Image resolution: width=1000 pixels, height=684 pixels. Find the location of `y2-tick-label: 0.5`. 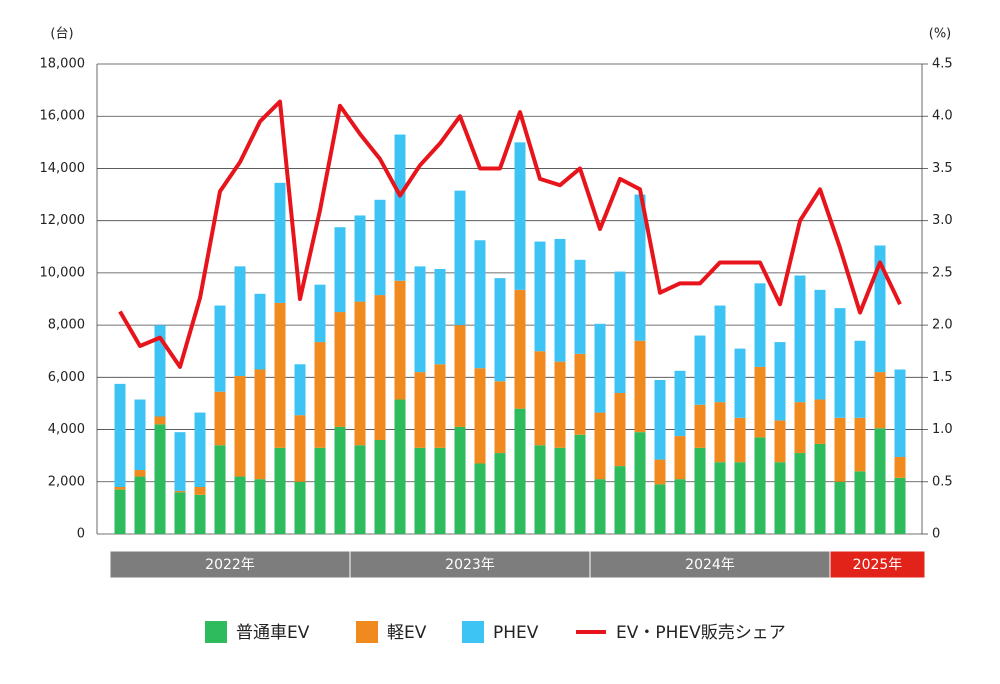

y2-tick-label: 0.5 is located at coordinates (942, 481).